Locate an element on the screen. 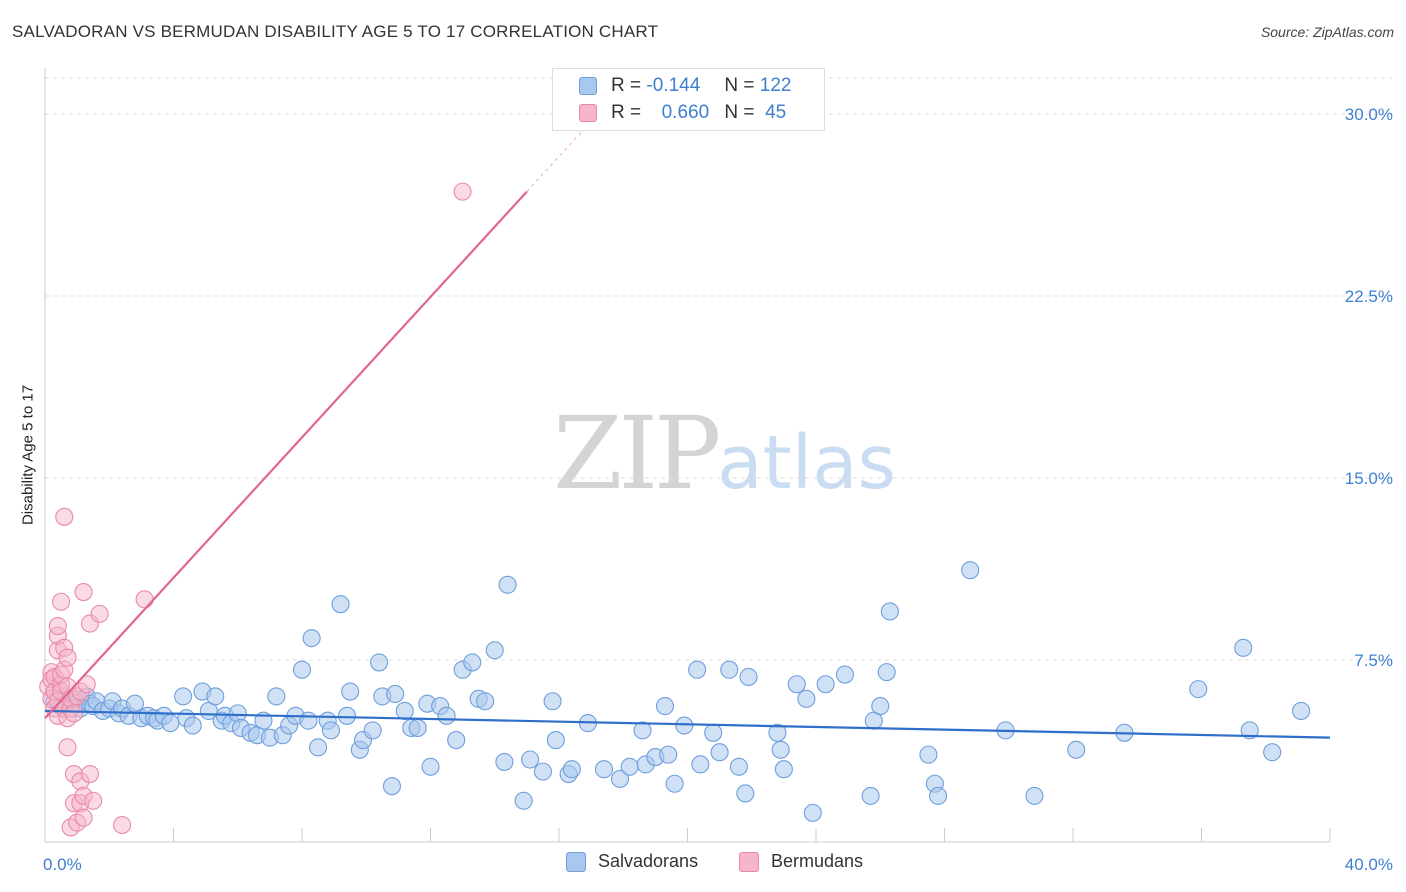 Image resolution: width=1406 pixels, height=892 pixels. watermark-atlas: atlas is located at coordinates (807, 463).